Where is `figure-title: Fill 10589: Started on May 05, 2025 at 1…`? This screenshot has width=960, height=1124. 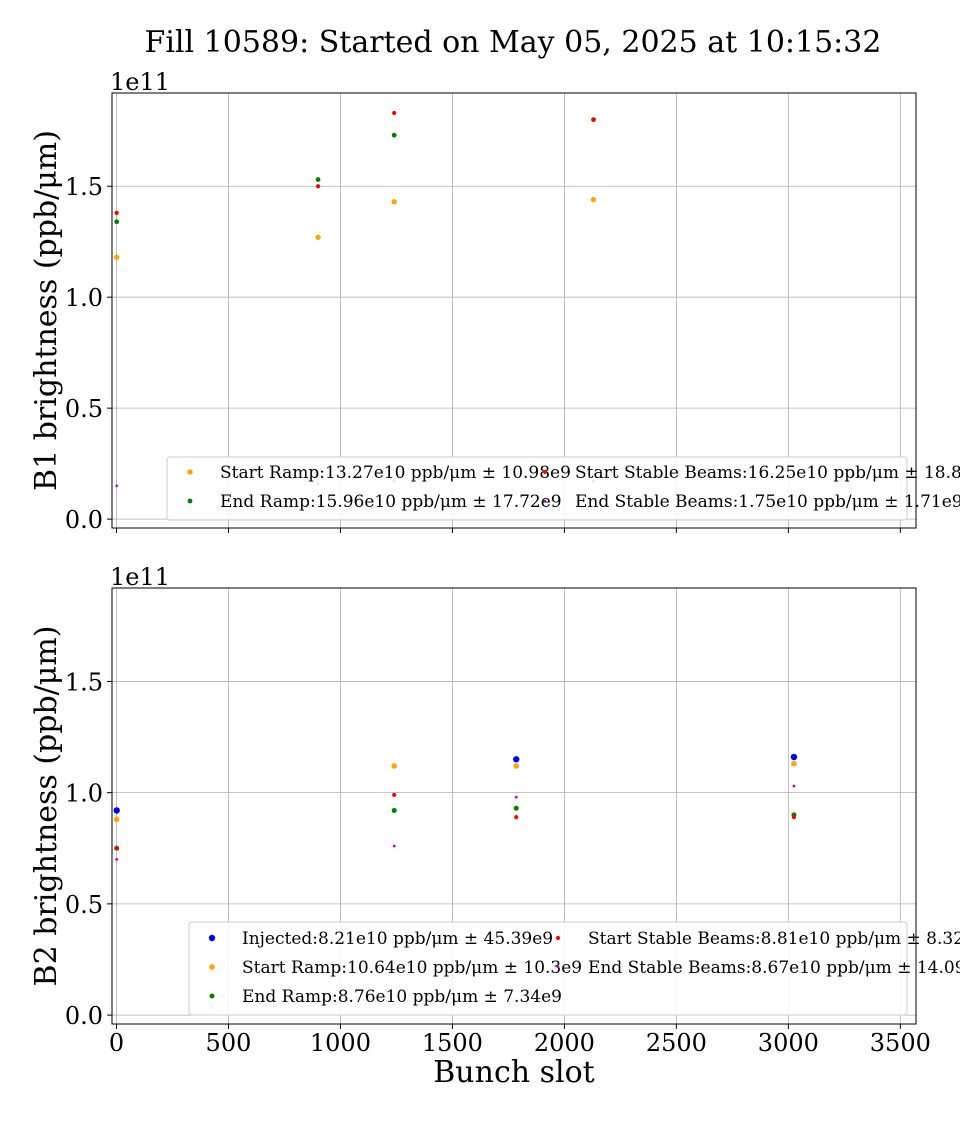 figure-title: Fill 10589: Started on May 05, 2025 at 1… is located at coordinates (513, 42).